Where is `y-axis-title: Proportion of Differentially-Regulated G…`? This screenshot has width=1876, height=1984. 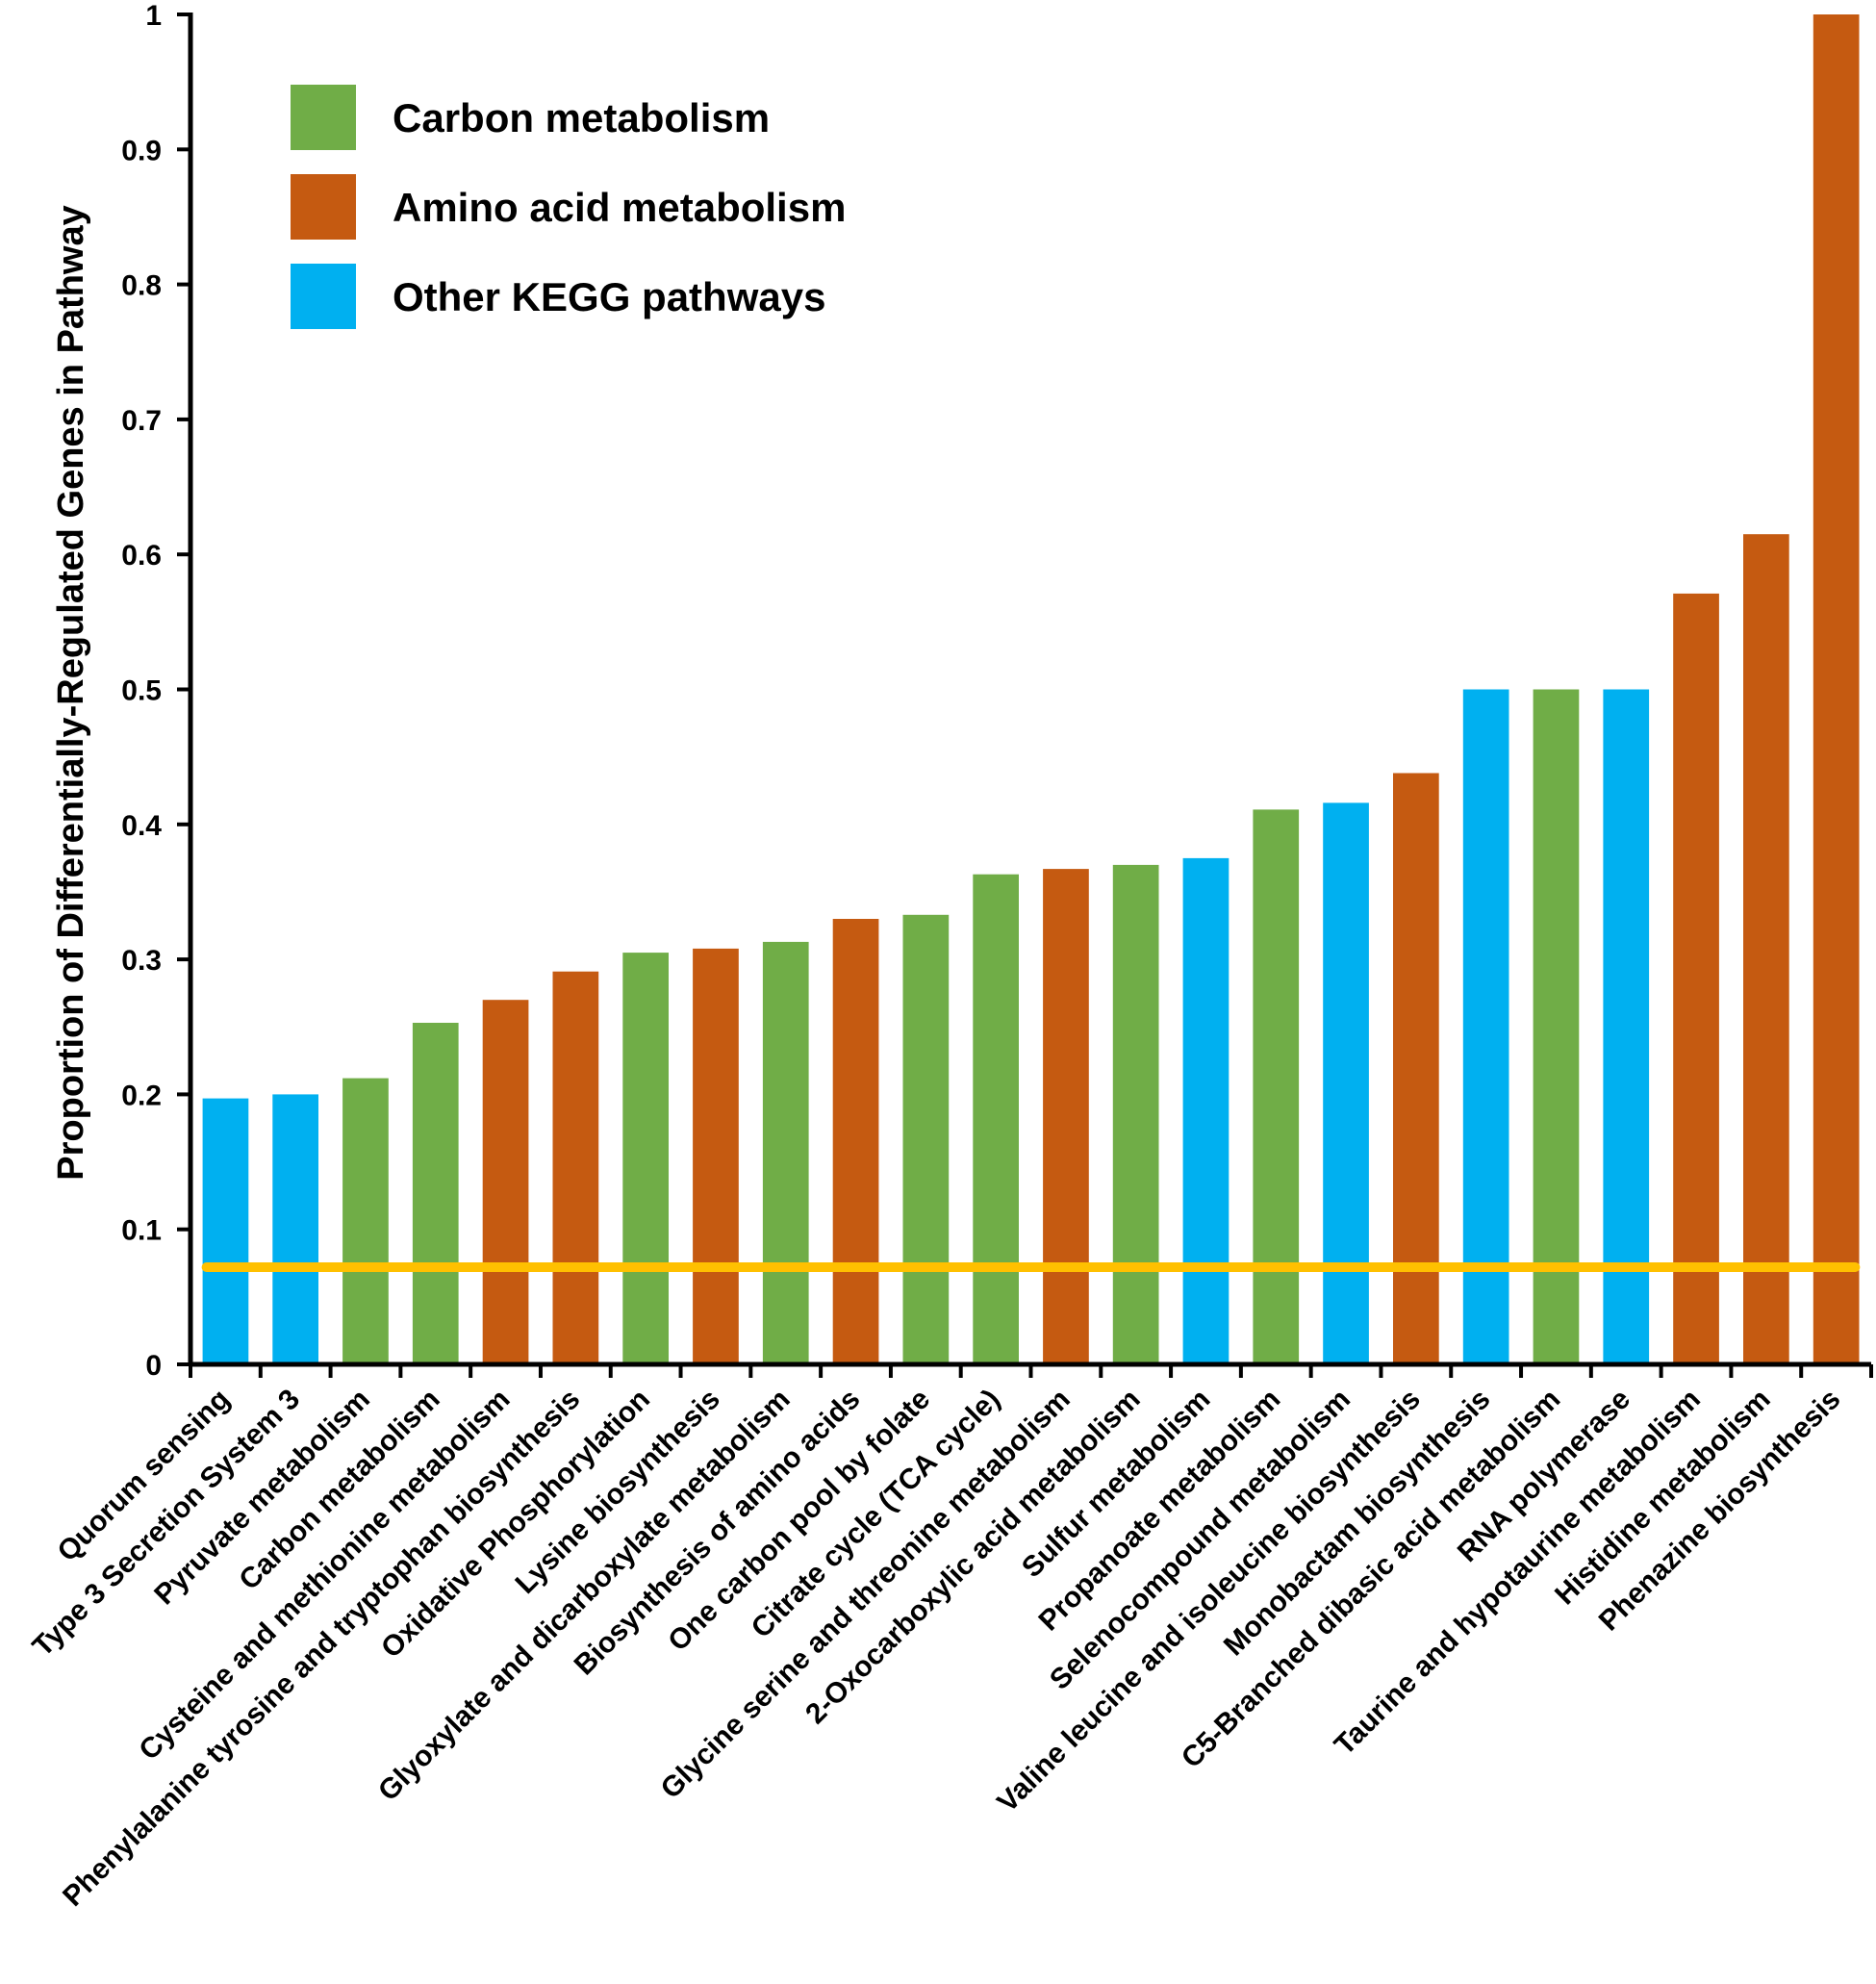 y-axis-title: Proportion of Differentially-Regulated G… is located at coordinates (71, 692).